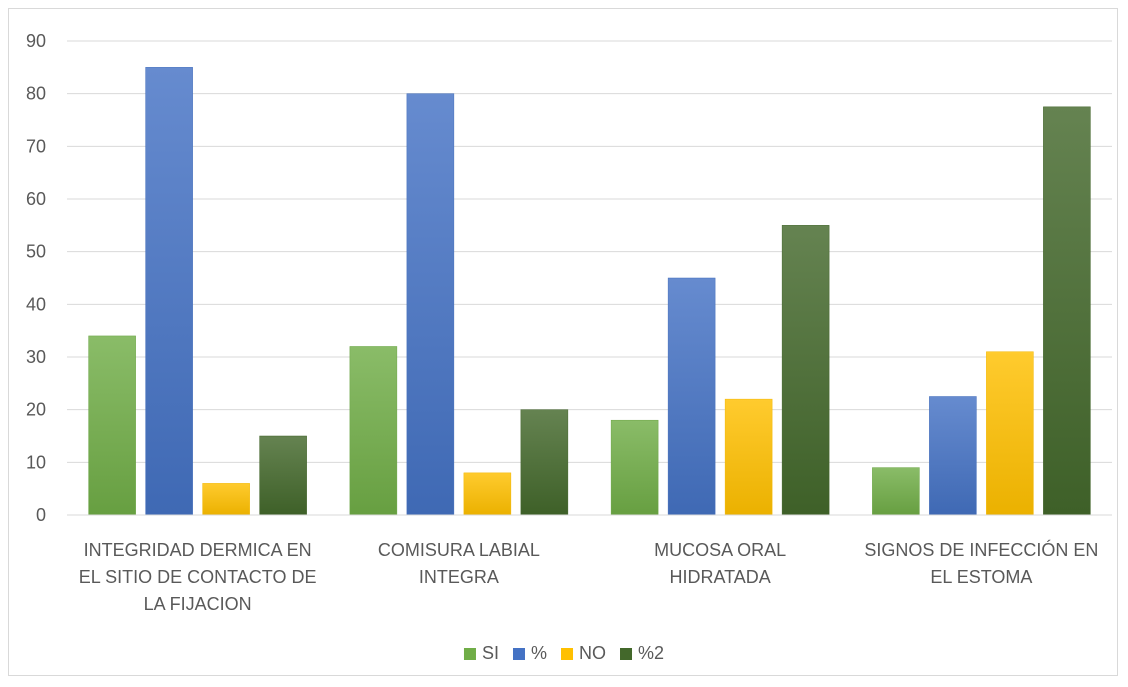 The height and width of the screenshot is (687, 1128). What do you see at coordinates (539, 653) in the screenshot?
I see `legend-label: %` at bounding box center [539, 653].